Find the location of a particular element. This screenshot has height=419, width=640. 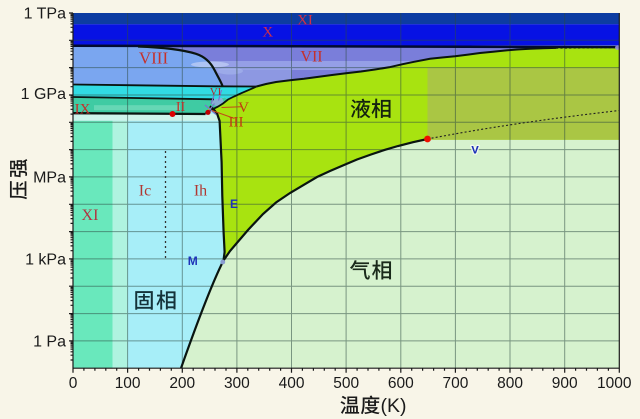

svg-text: 400 is located at coordinates (292, 383).